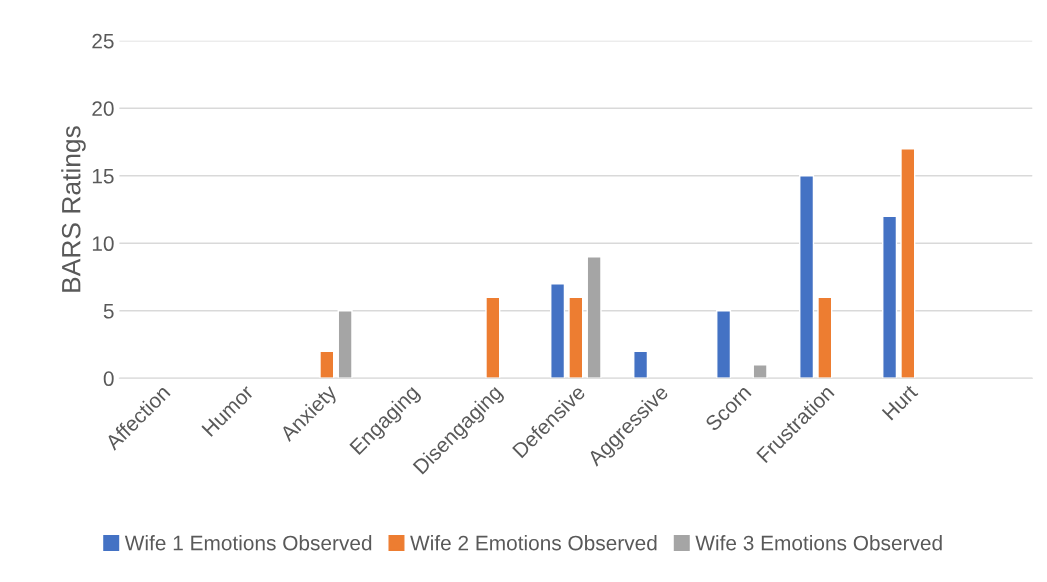 The width and height of the screenshot is (1047, 582). Describe the element at coordinates (533, 543) in the screenshot. I see `legend-label: Wife 2 Emotions Observed` at that location.